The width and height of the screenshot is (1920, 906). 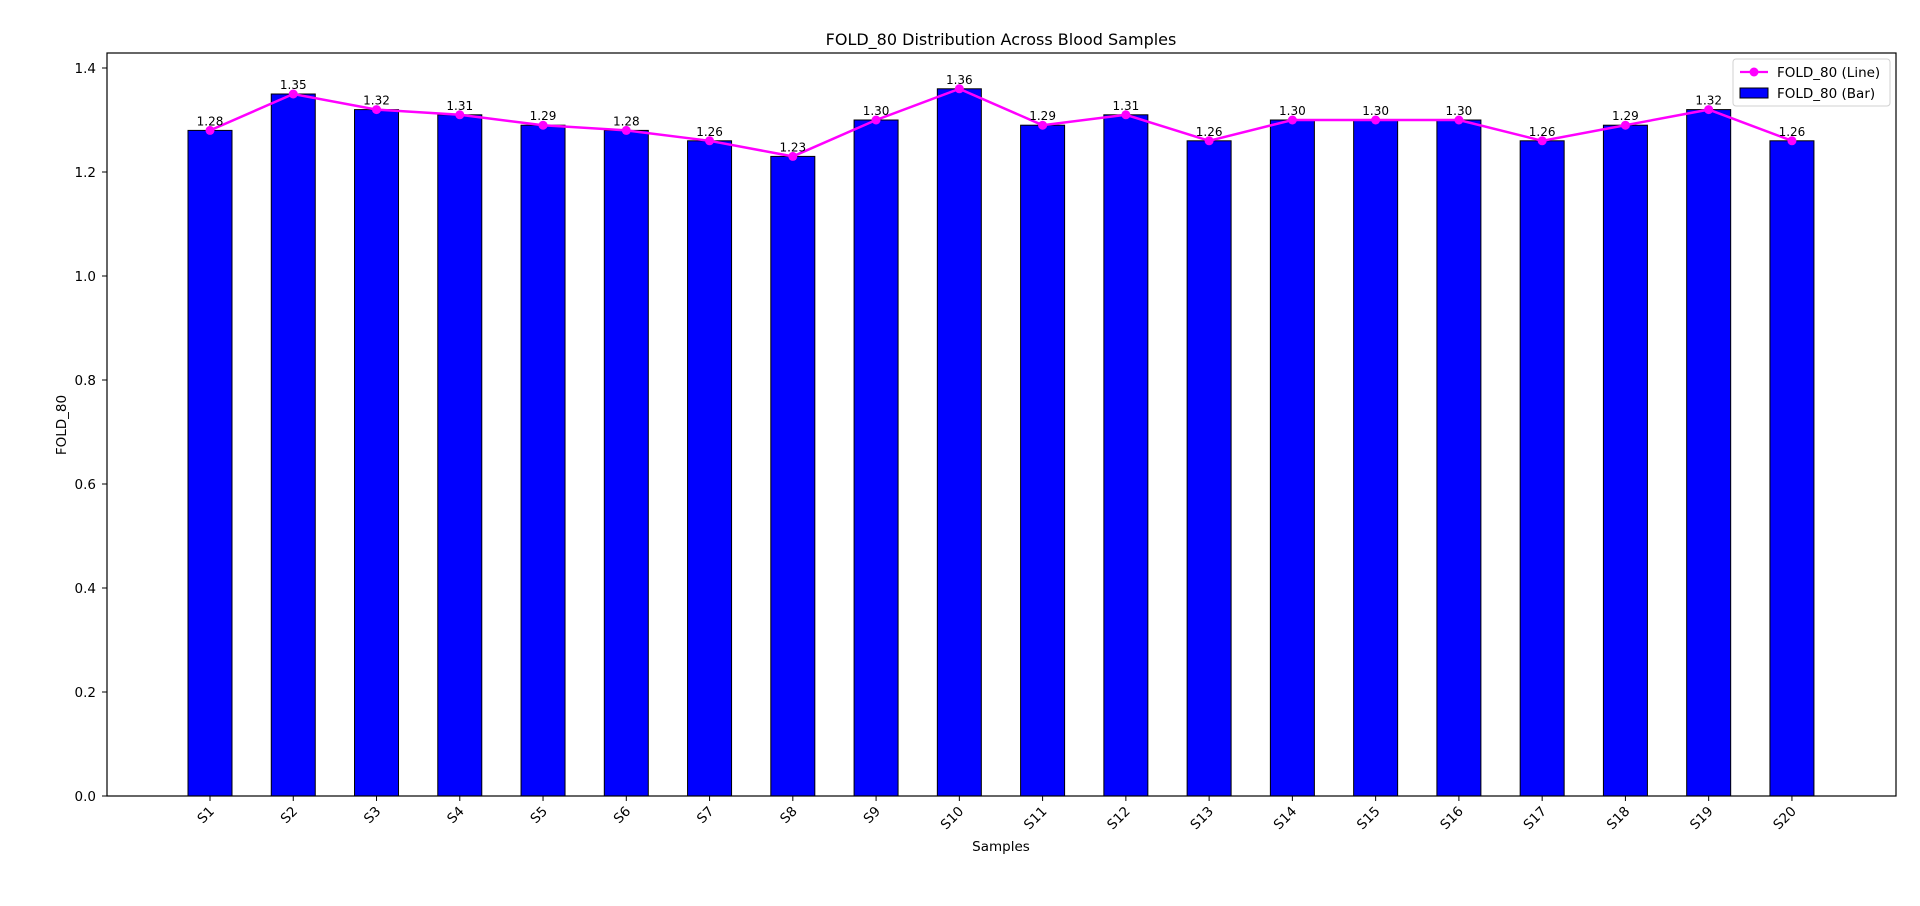 I want to click on y-tick-label: 1.2, so click(x=85, y=173).